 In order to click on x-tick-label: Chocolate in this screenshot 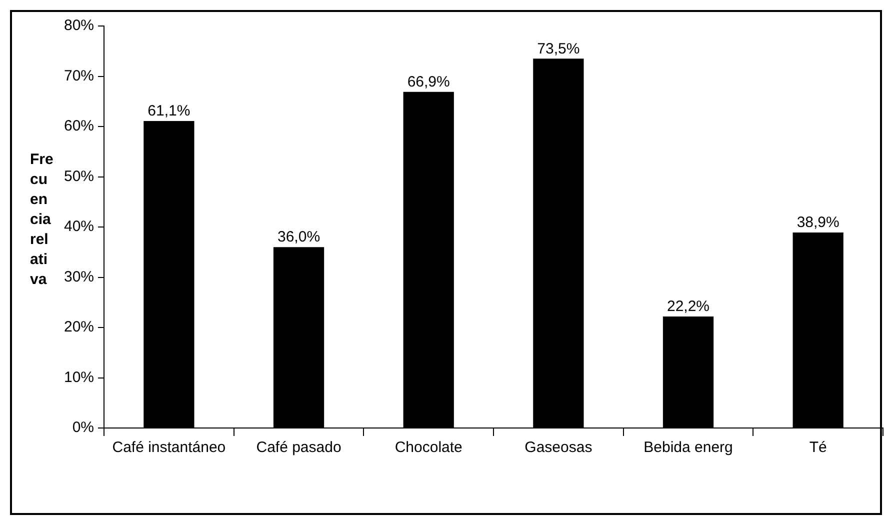, I will do `click(428, 447)`.